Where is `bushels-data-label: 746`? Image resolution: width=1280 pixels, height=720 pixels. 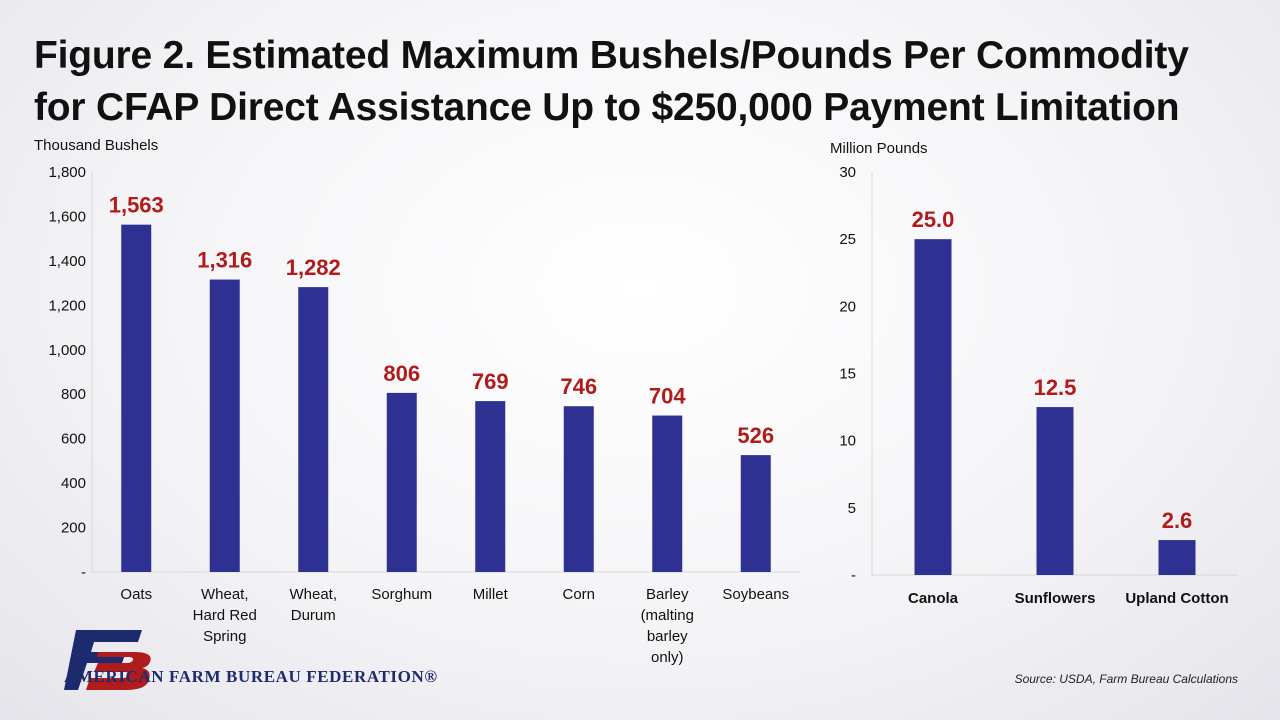
bushels-data-label: 746 is located at coordinates (578, 386).